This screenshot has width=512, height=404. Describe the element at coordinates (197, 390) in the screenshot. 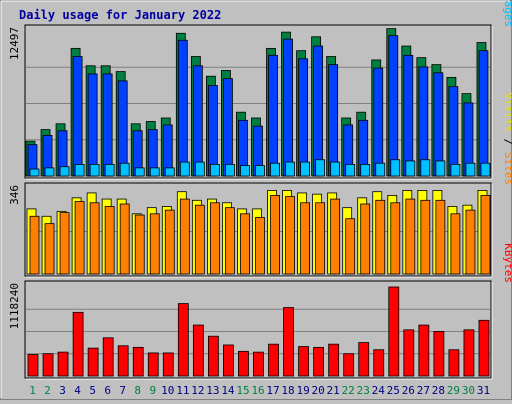

I see `x-tick-label: 12` at that location.